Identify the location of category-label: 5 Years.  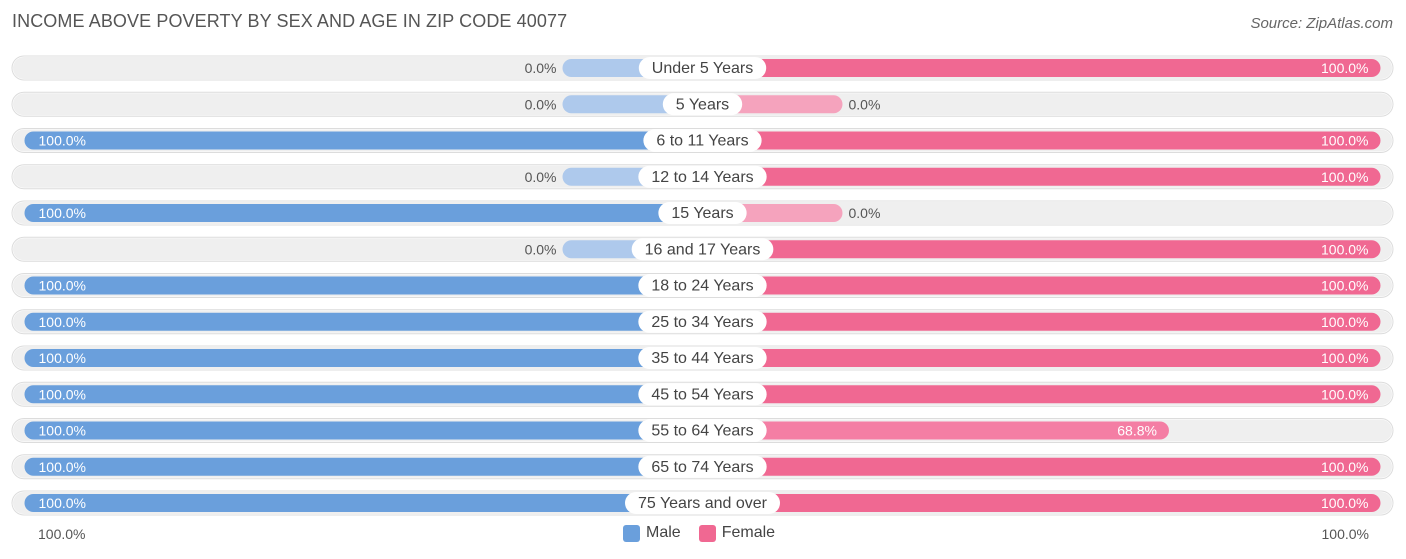
(702, 104).